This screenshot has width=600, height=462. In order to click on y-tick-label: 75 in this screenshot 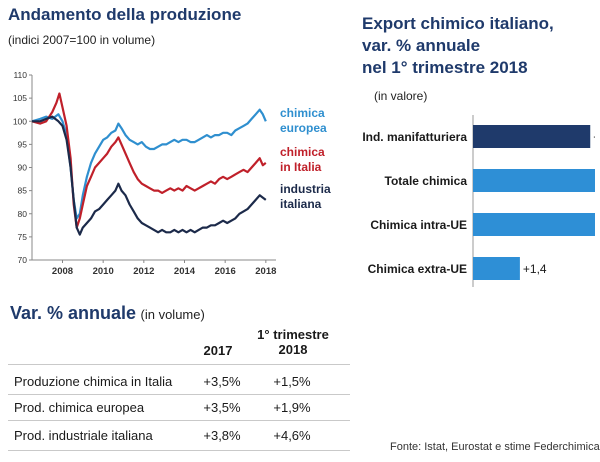, I will do `click(23, 237)`.